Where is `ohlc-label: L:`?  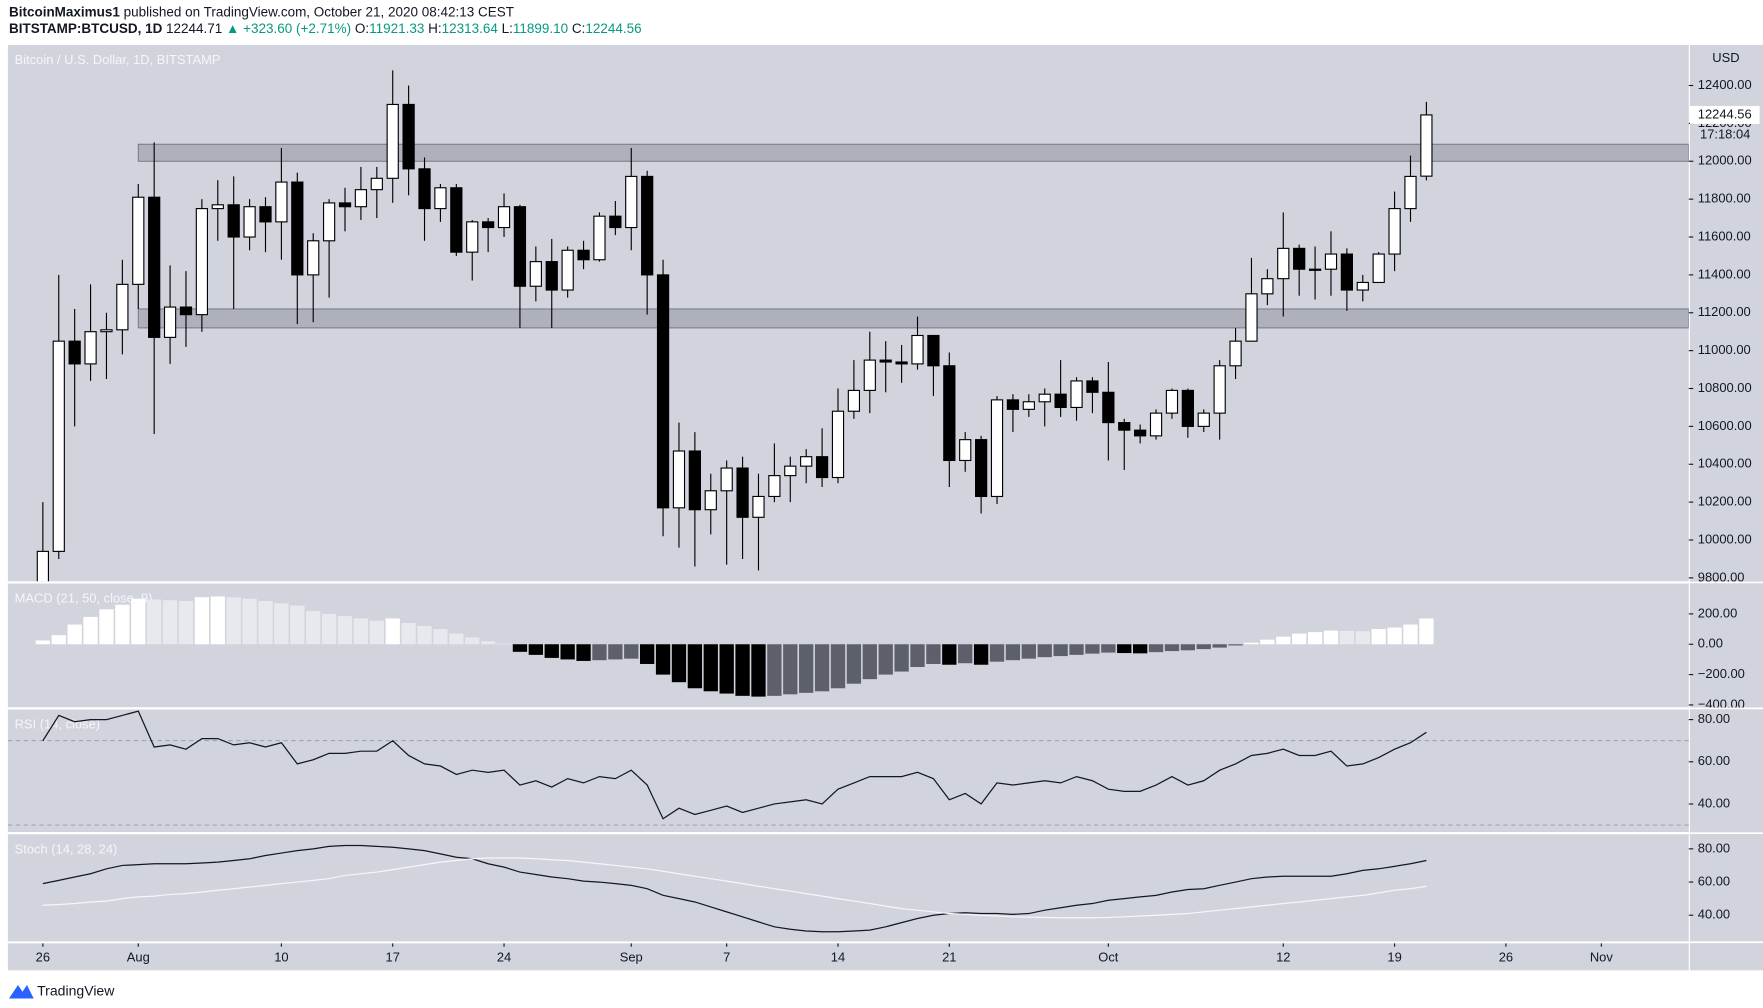 ohlc-label: L: is located at coordinates (507, 28).